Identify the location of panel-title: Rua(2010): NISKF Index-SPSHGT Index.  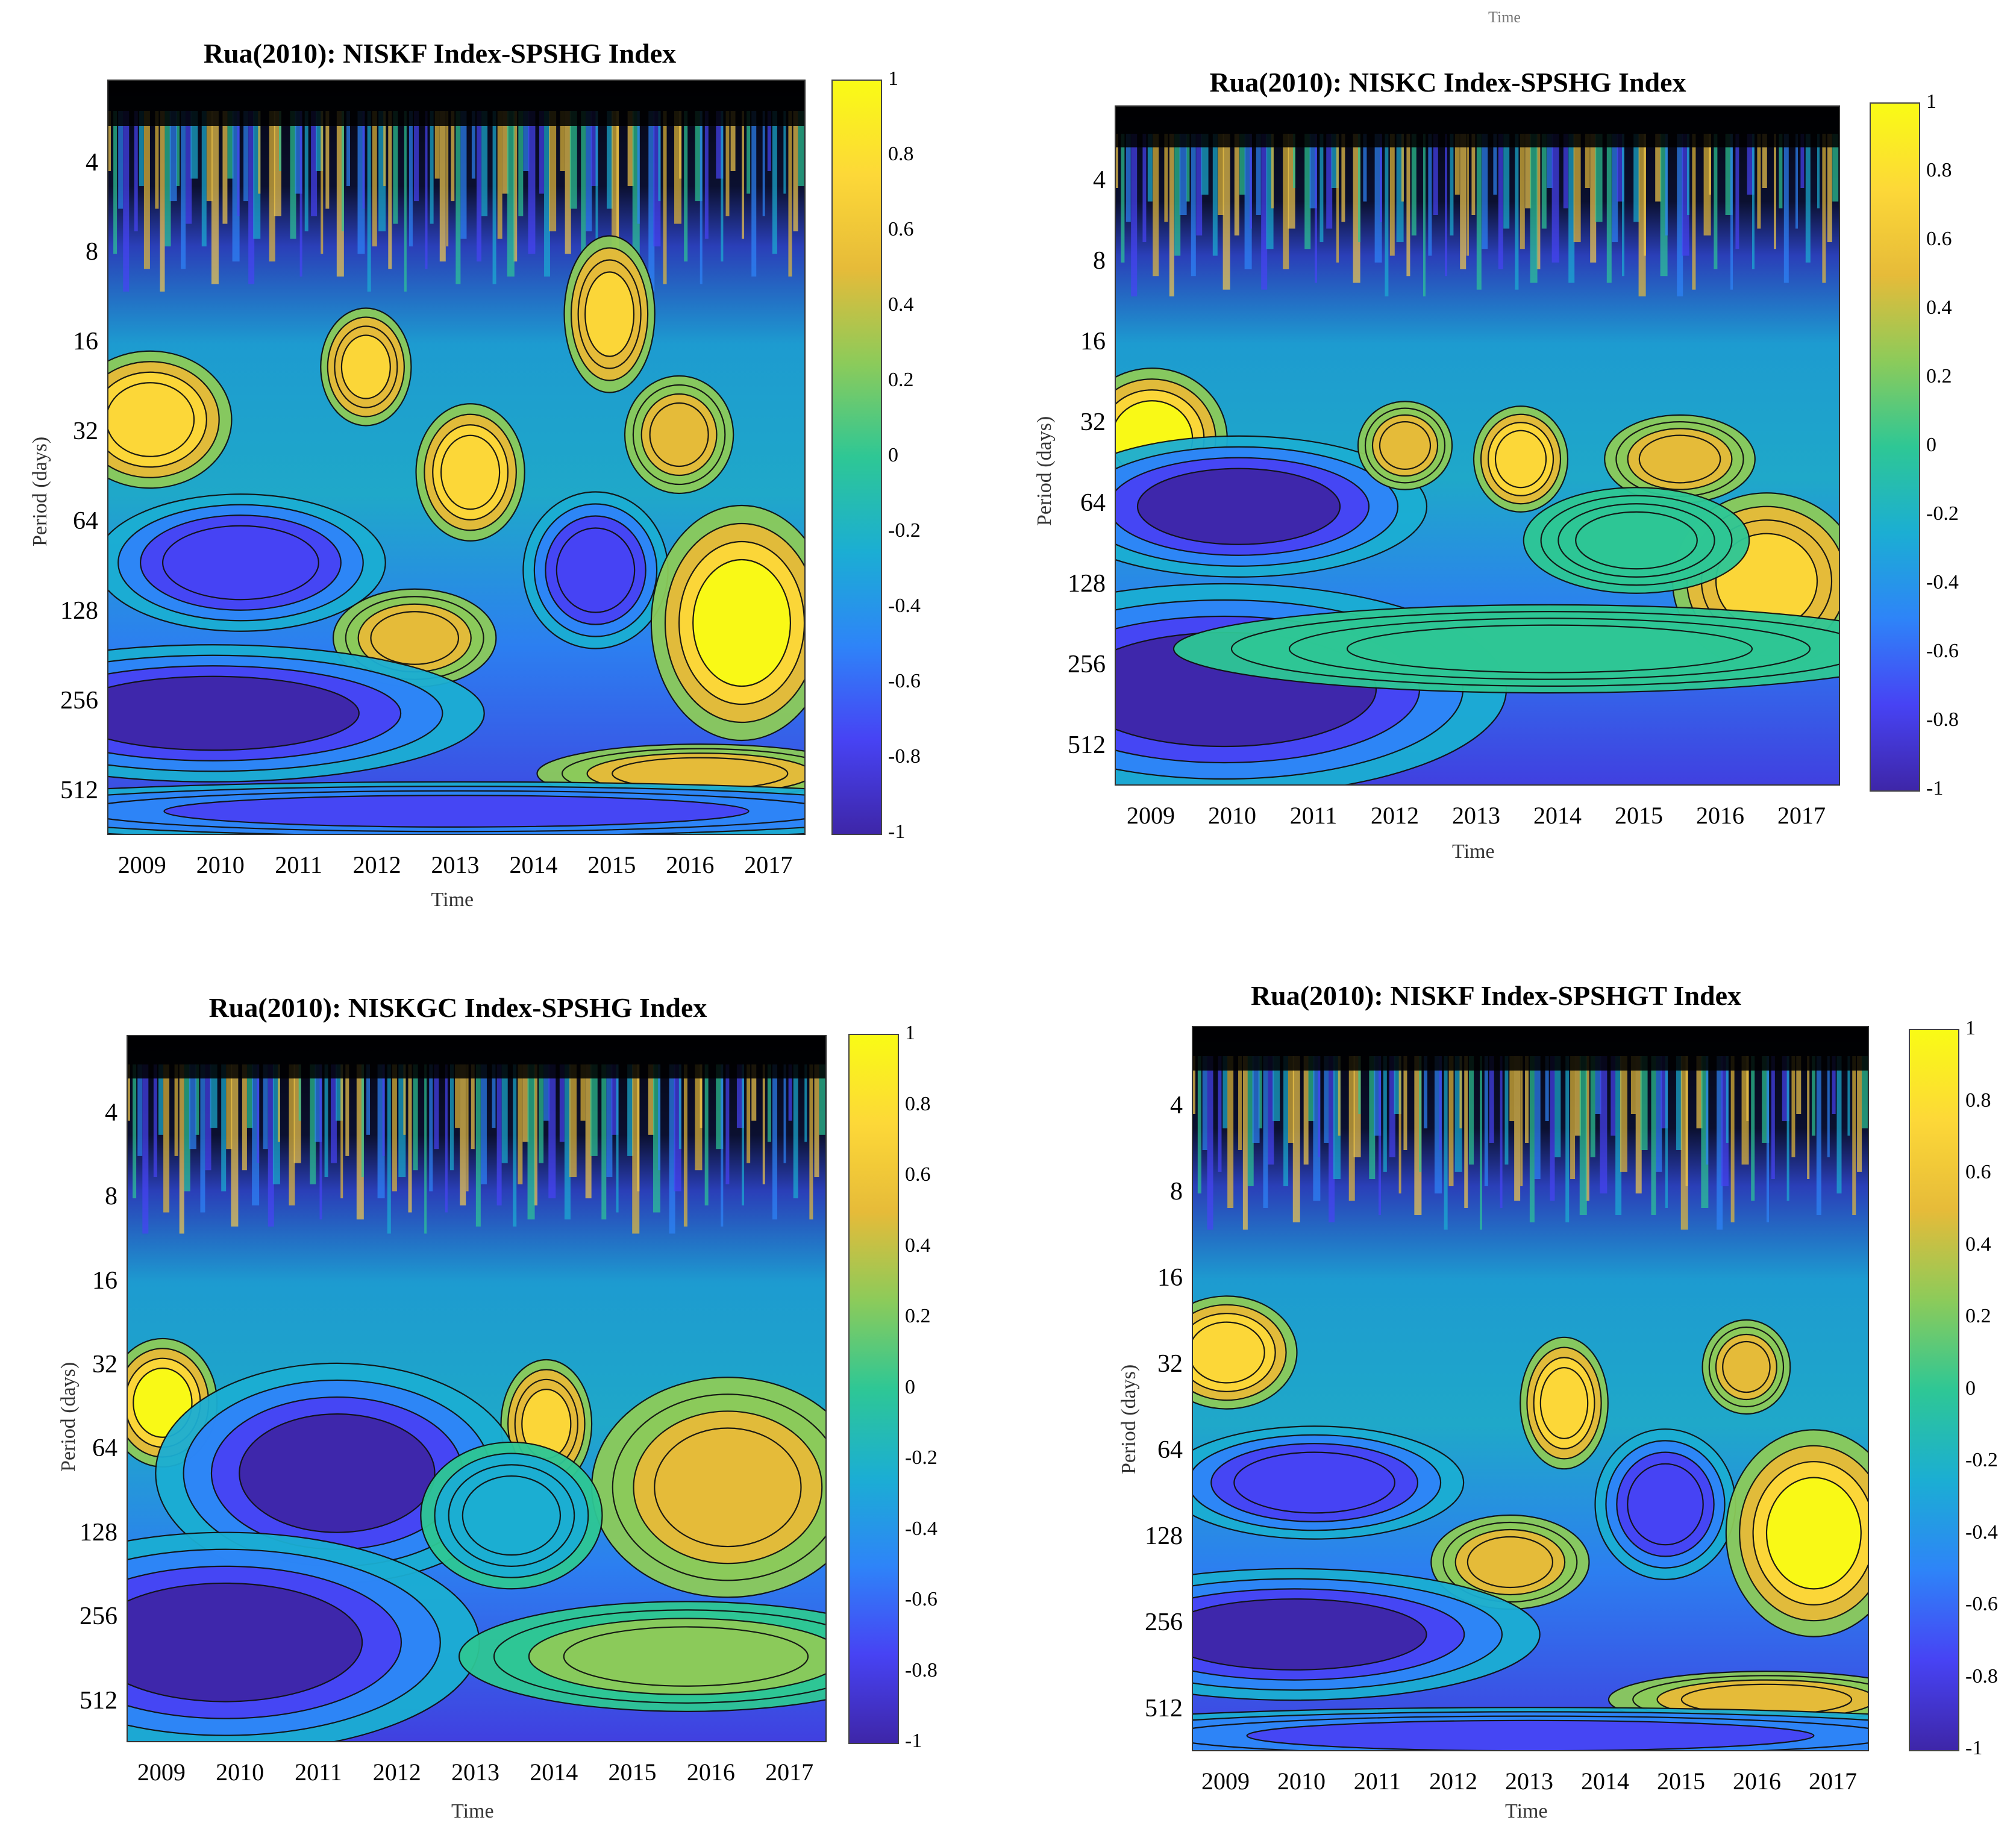
(1496, 995).